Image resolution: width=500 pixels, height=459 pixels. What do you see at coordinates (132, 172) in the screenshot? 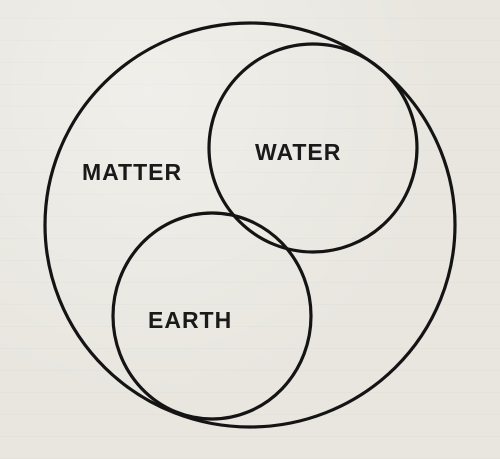
I see `matter-label: MATTER` at bounding box center [132, 172].